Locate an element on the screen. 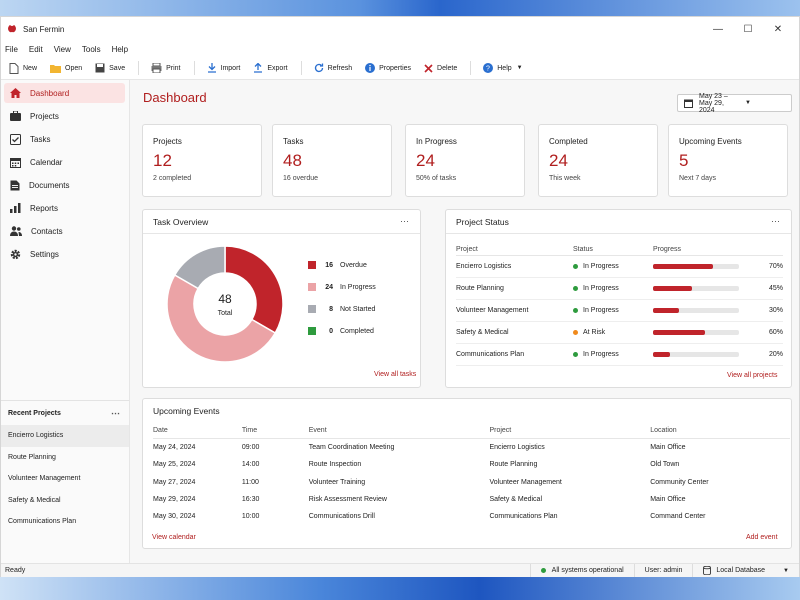  export-button-label: Export is located at coordinates (277, 68).